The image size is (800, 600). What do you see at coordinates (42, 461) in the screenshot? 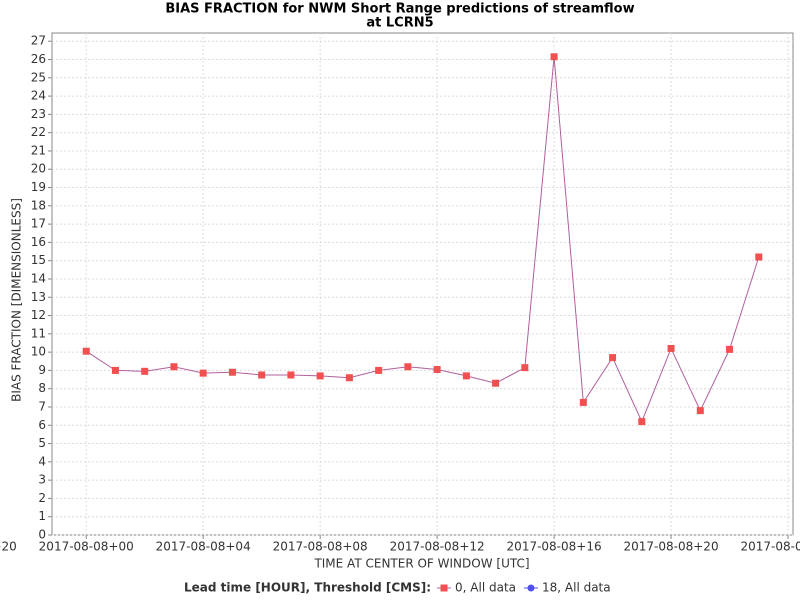
I see `y-tick-label: 4` at bounding box center [42, 461].